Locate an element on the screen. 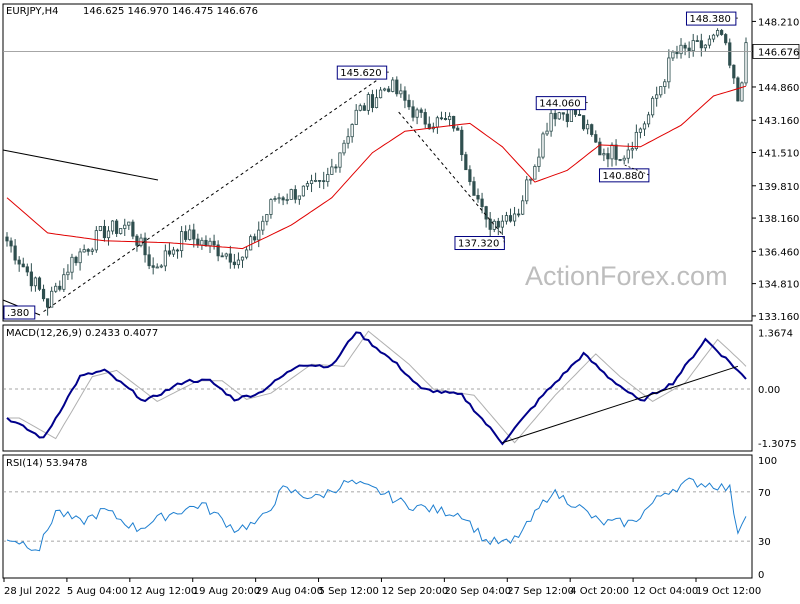  time-tick-label: 19 Oct 12:00 is located at coordinates (728, 591).